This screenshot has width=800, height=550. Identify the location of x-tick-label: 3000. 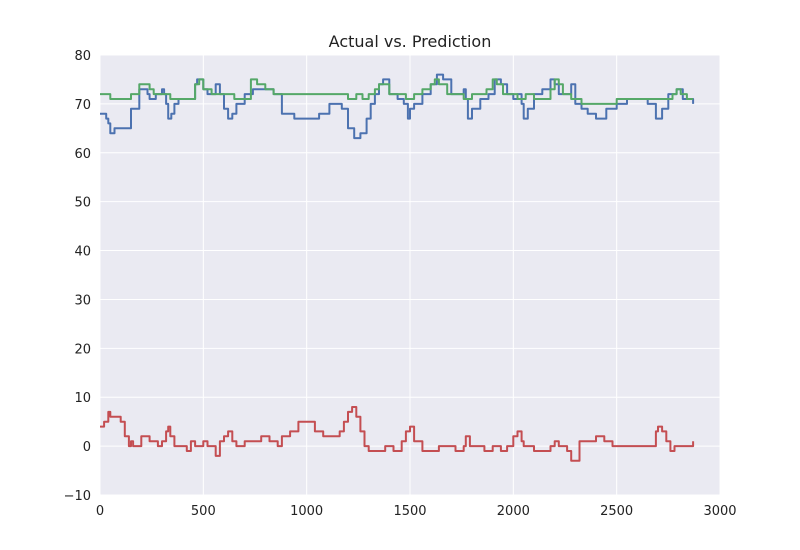
(719, 511).